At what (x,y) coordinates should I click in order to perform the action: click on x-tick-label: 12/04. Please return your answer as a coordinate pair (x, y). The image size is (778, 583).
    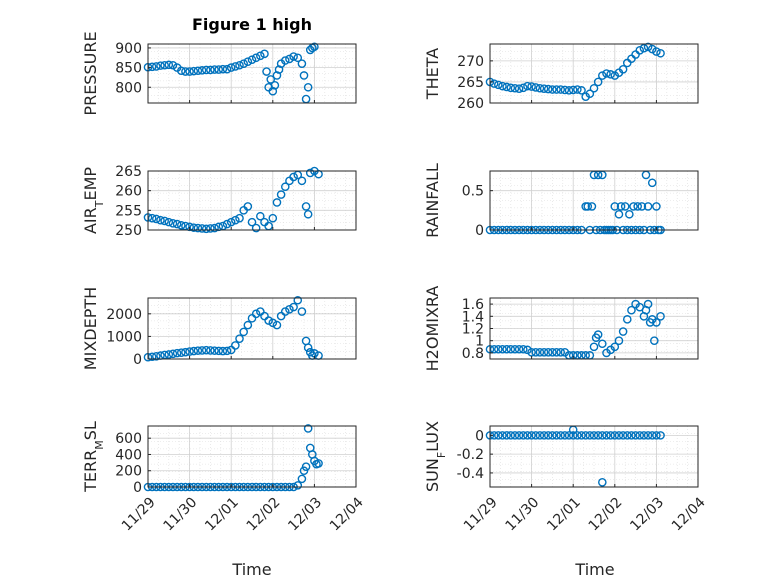
    Looking at the image, I should click on (689, 514).